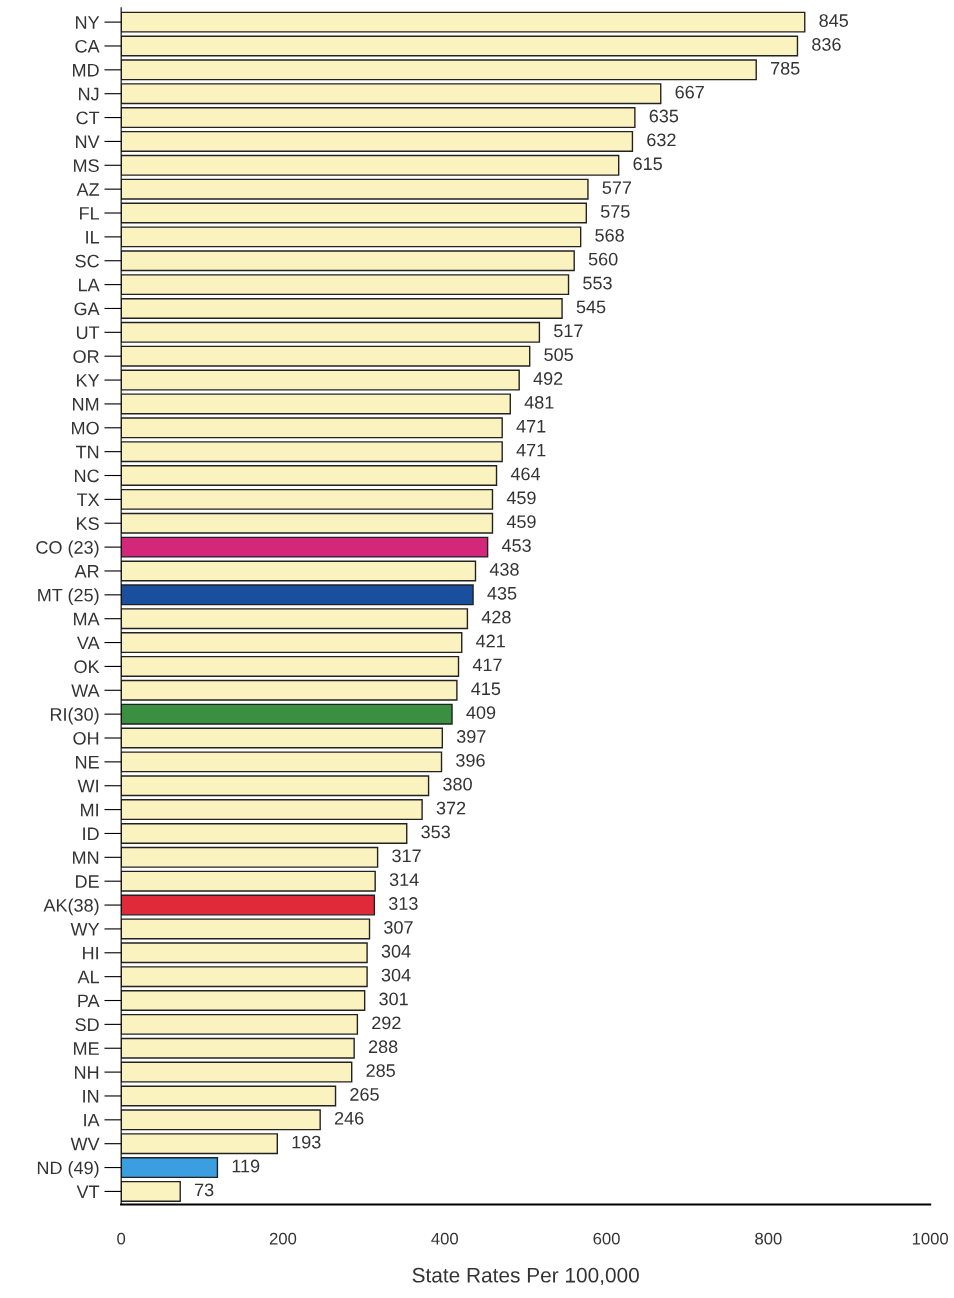 The width and height of the screenshot is (954, 1298). Describe the element at coordinates (87, 619) in the screenshot. I see `y-tick-label: MA` at that location.